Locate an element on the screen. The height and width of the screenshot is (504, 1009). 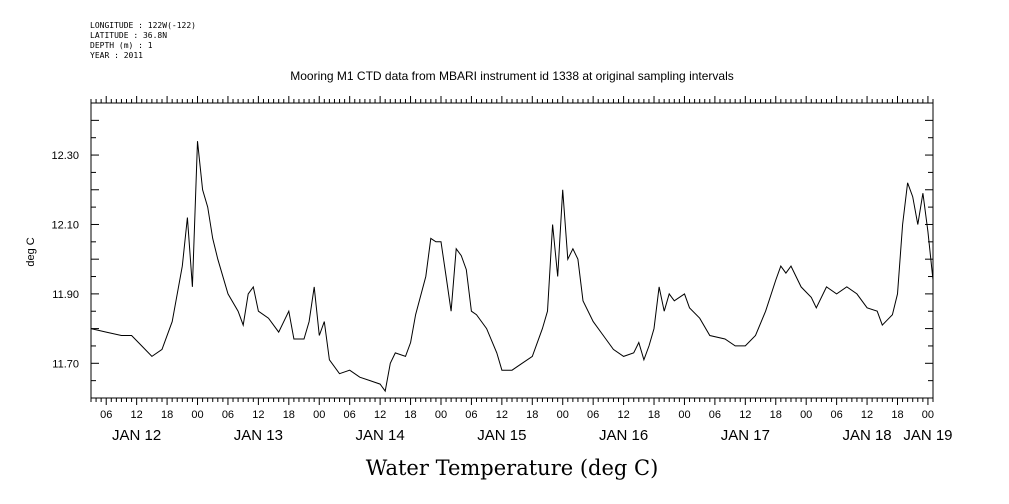
x-day-label: JAN 14 is located at coordinates (380, 435).